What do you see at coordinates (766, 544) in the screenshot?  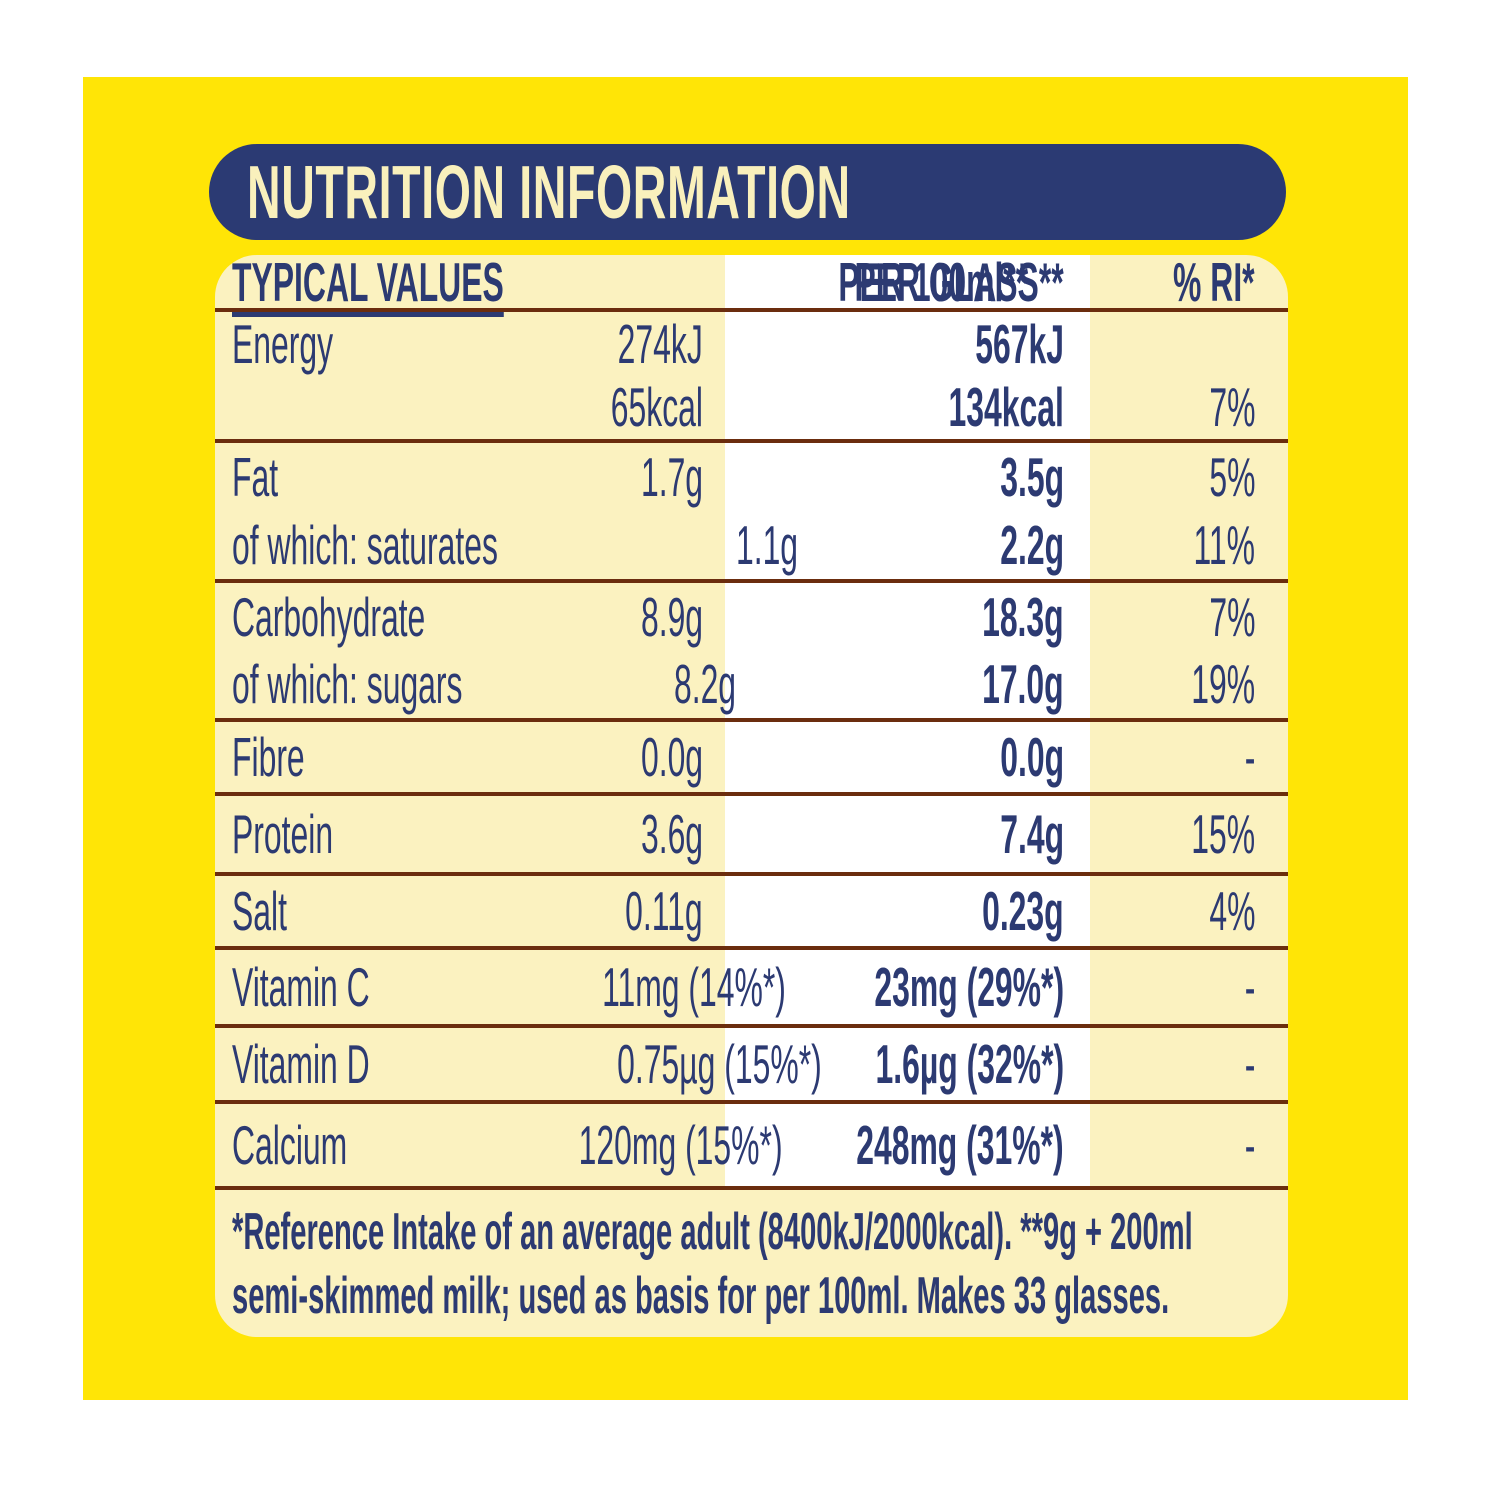 I see `per-100ml-value: 1.1g` at bounding box center [766, 544].